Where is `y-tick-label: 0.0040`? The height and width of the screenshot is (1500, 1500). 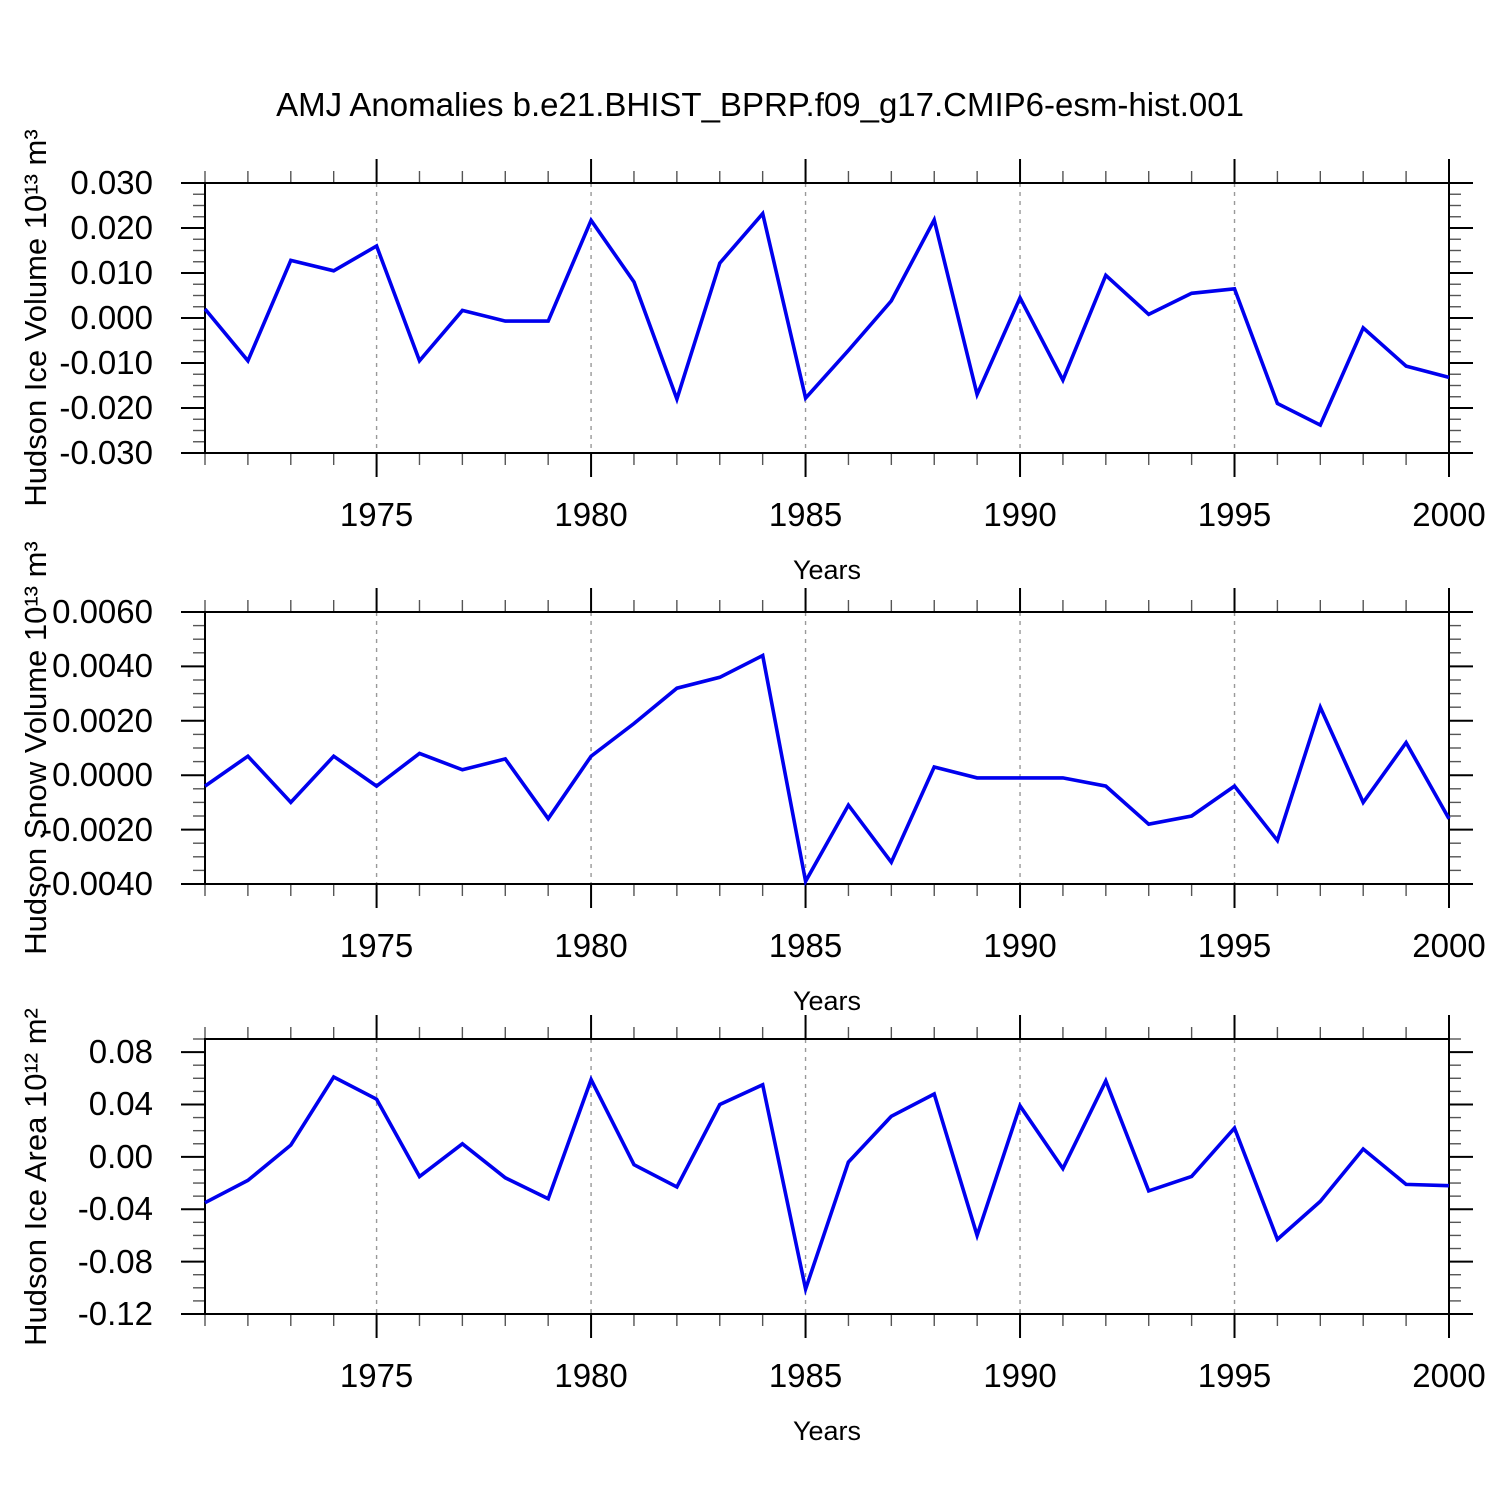 y-tick-label: 0.0040 is located at coordinates (102, 666).